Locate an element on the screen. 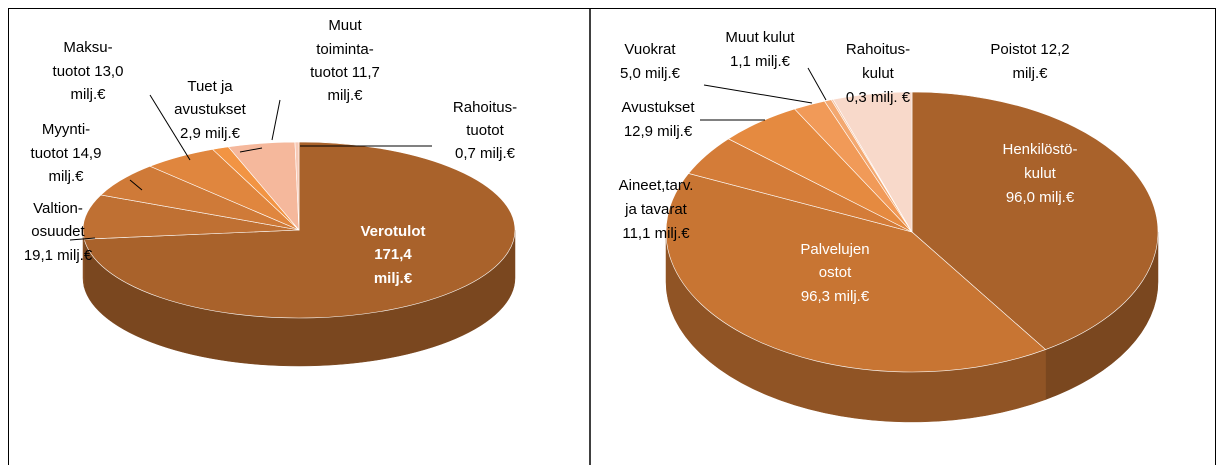  data-label: Maksu- is located at coordinates (87, 47).